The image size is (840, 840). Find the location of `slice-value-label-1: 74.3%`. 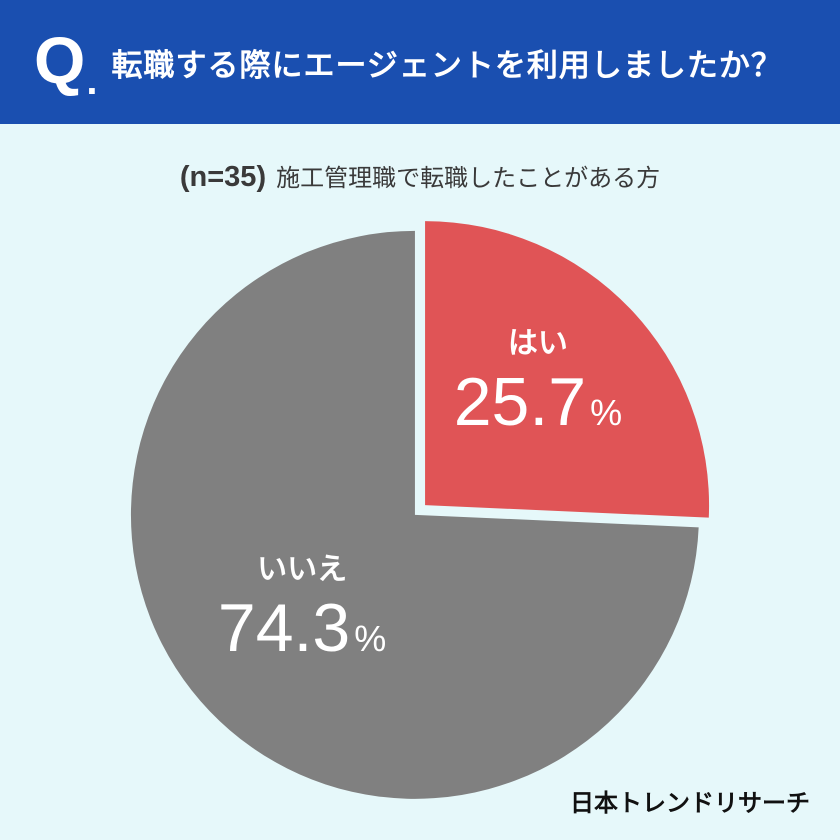

slice-value-label-1: 74.3% is located at coordinates (302, 628).